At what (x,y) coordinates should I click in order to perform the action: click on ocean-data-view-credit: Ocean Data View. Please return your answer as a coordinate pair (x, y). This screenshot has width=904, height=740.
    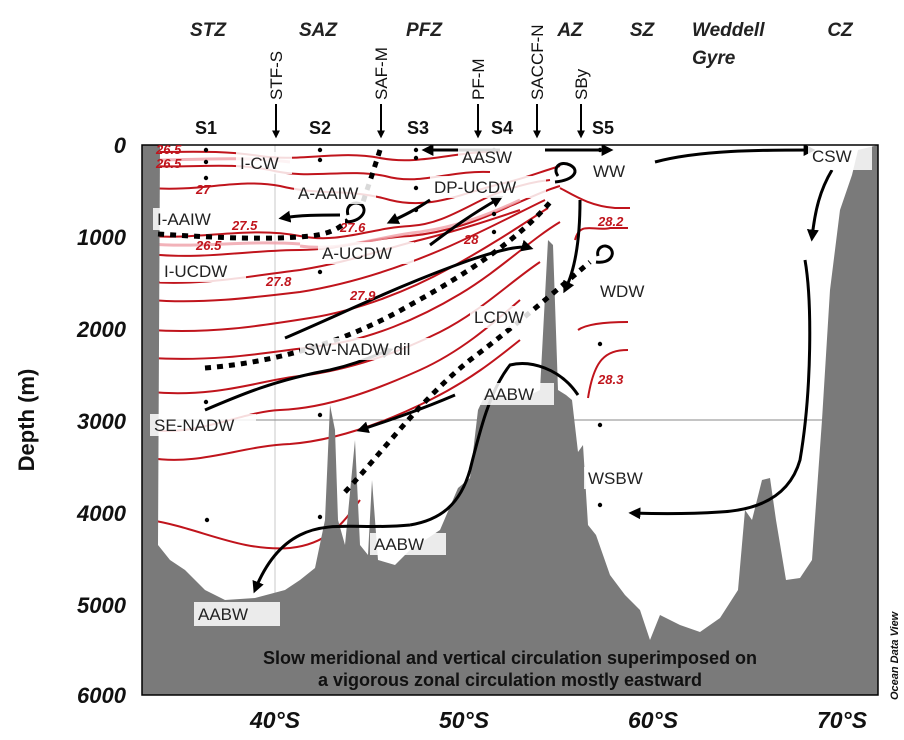
    Looking at the image, I should click on (895, 655).